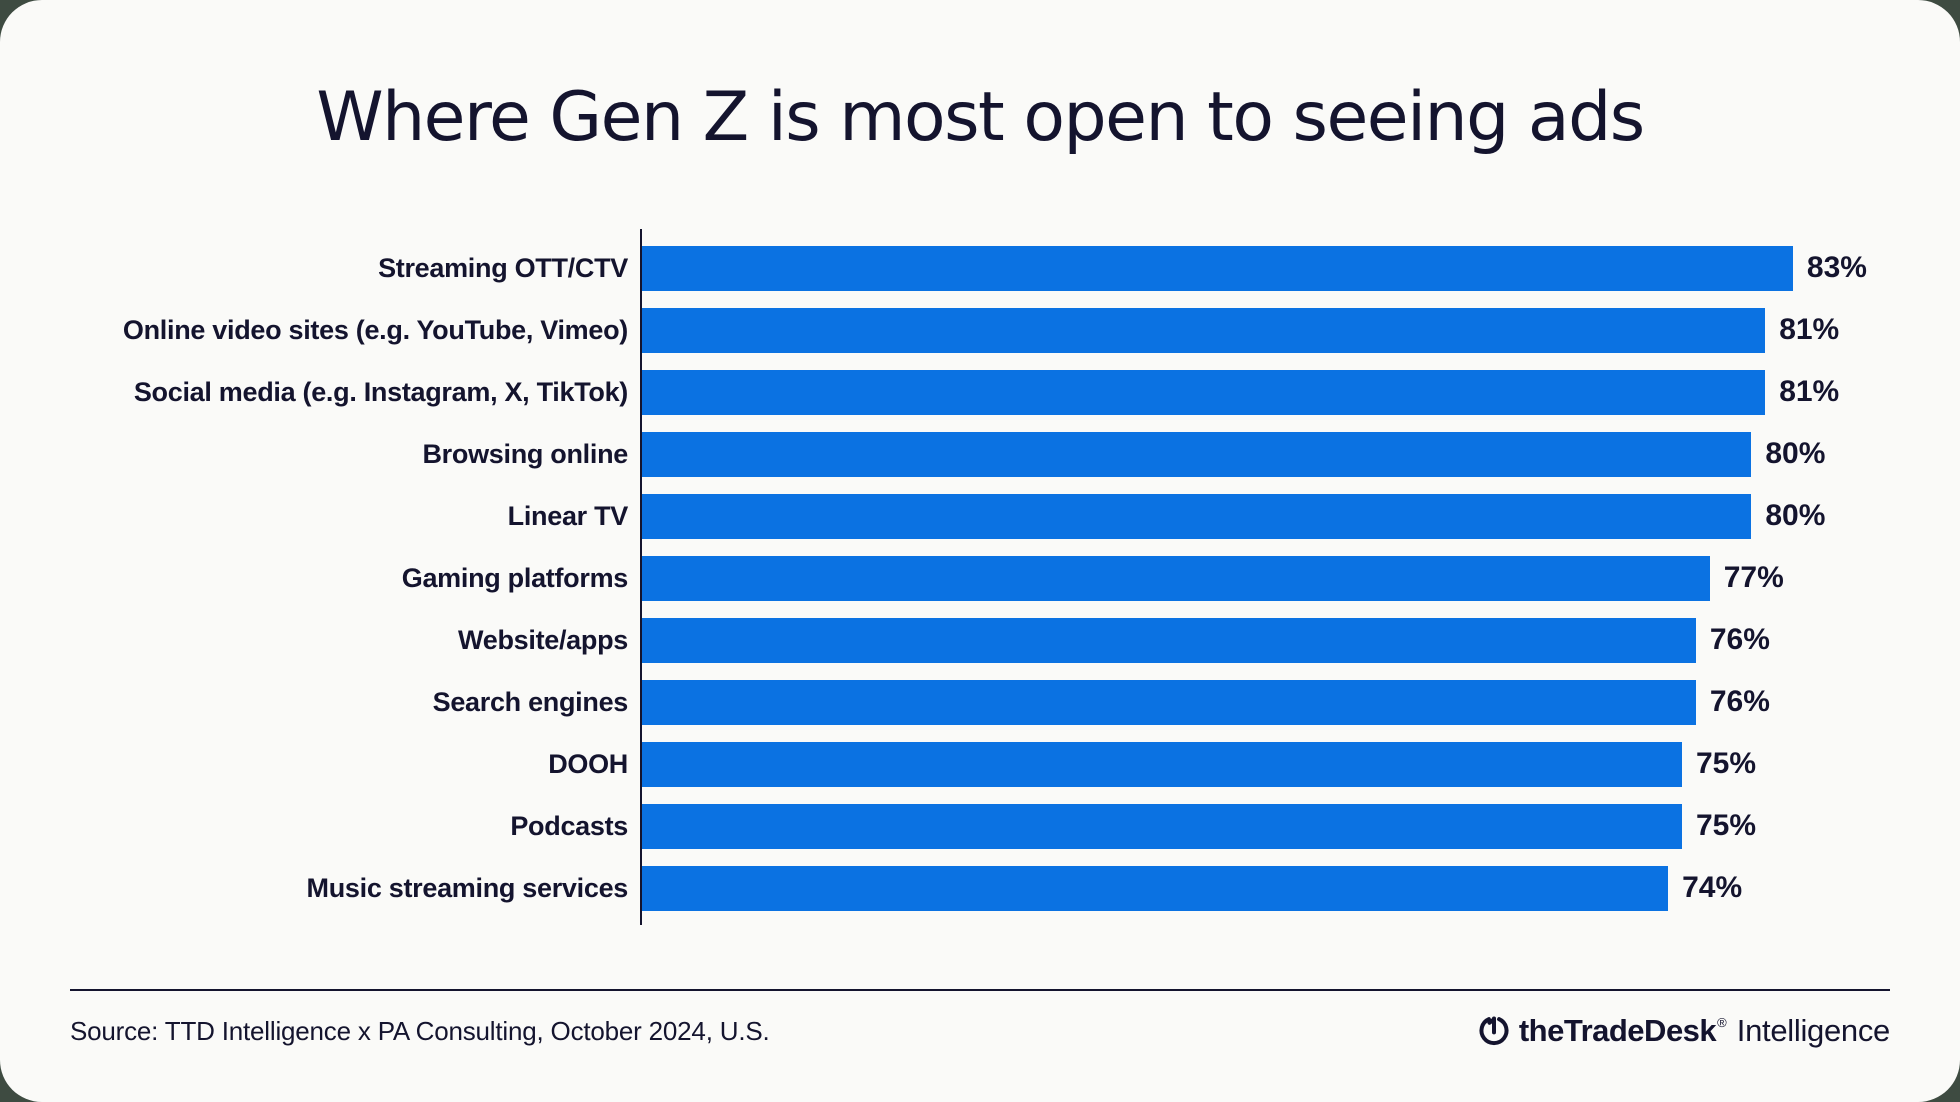 The width and height of the screenshot is (1960, 1102). What do you see at coordinates (380, 391) in the screenshot?
I see `bar-label: Social media (e.g. Instagram, X, TikTok)` at bounding box center [380, 391].